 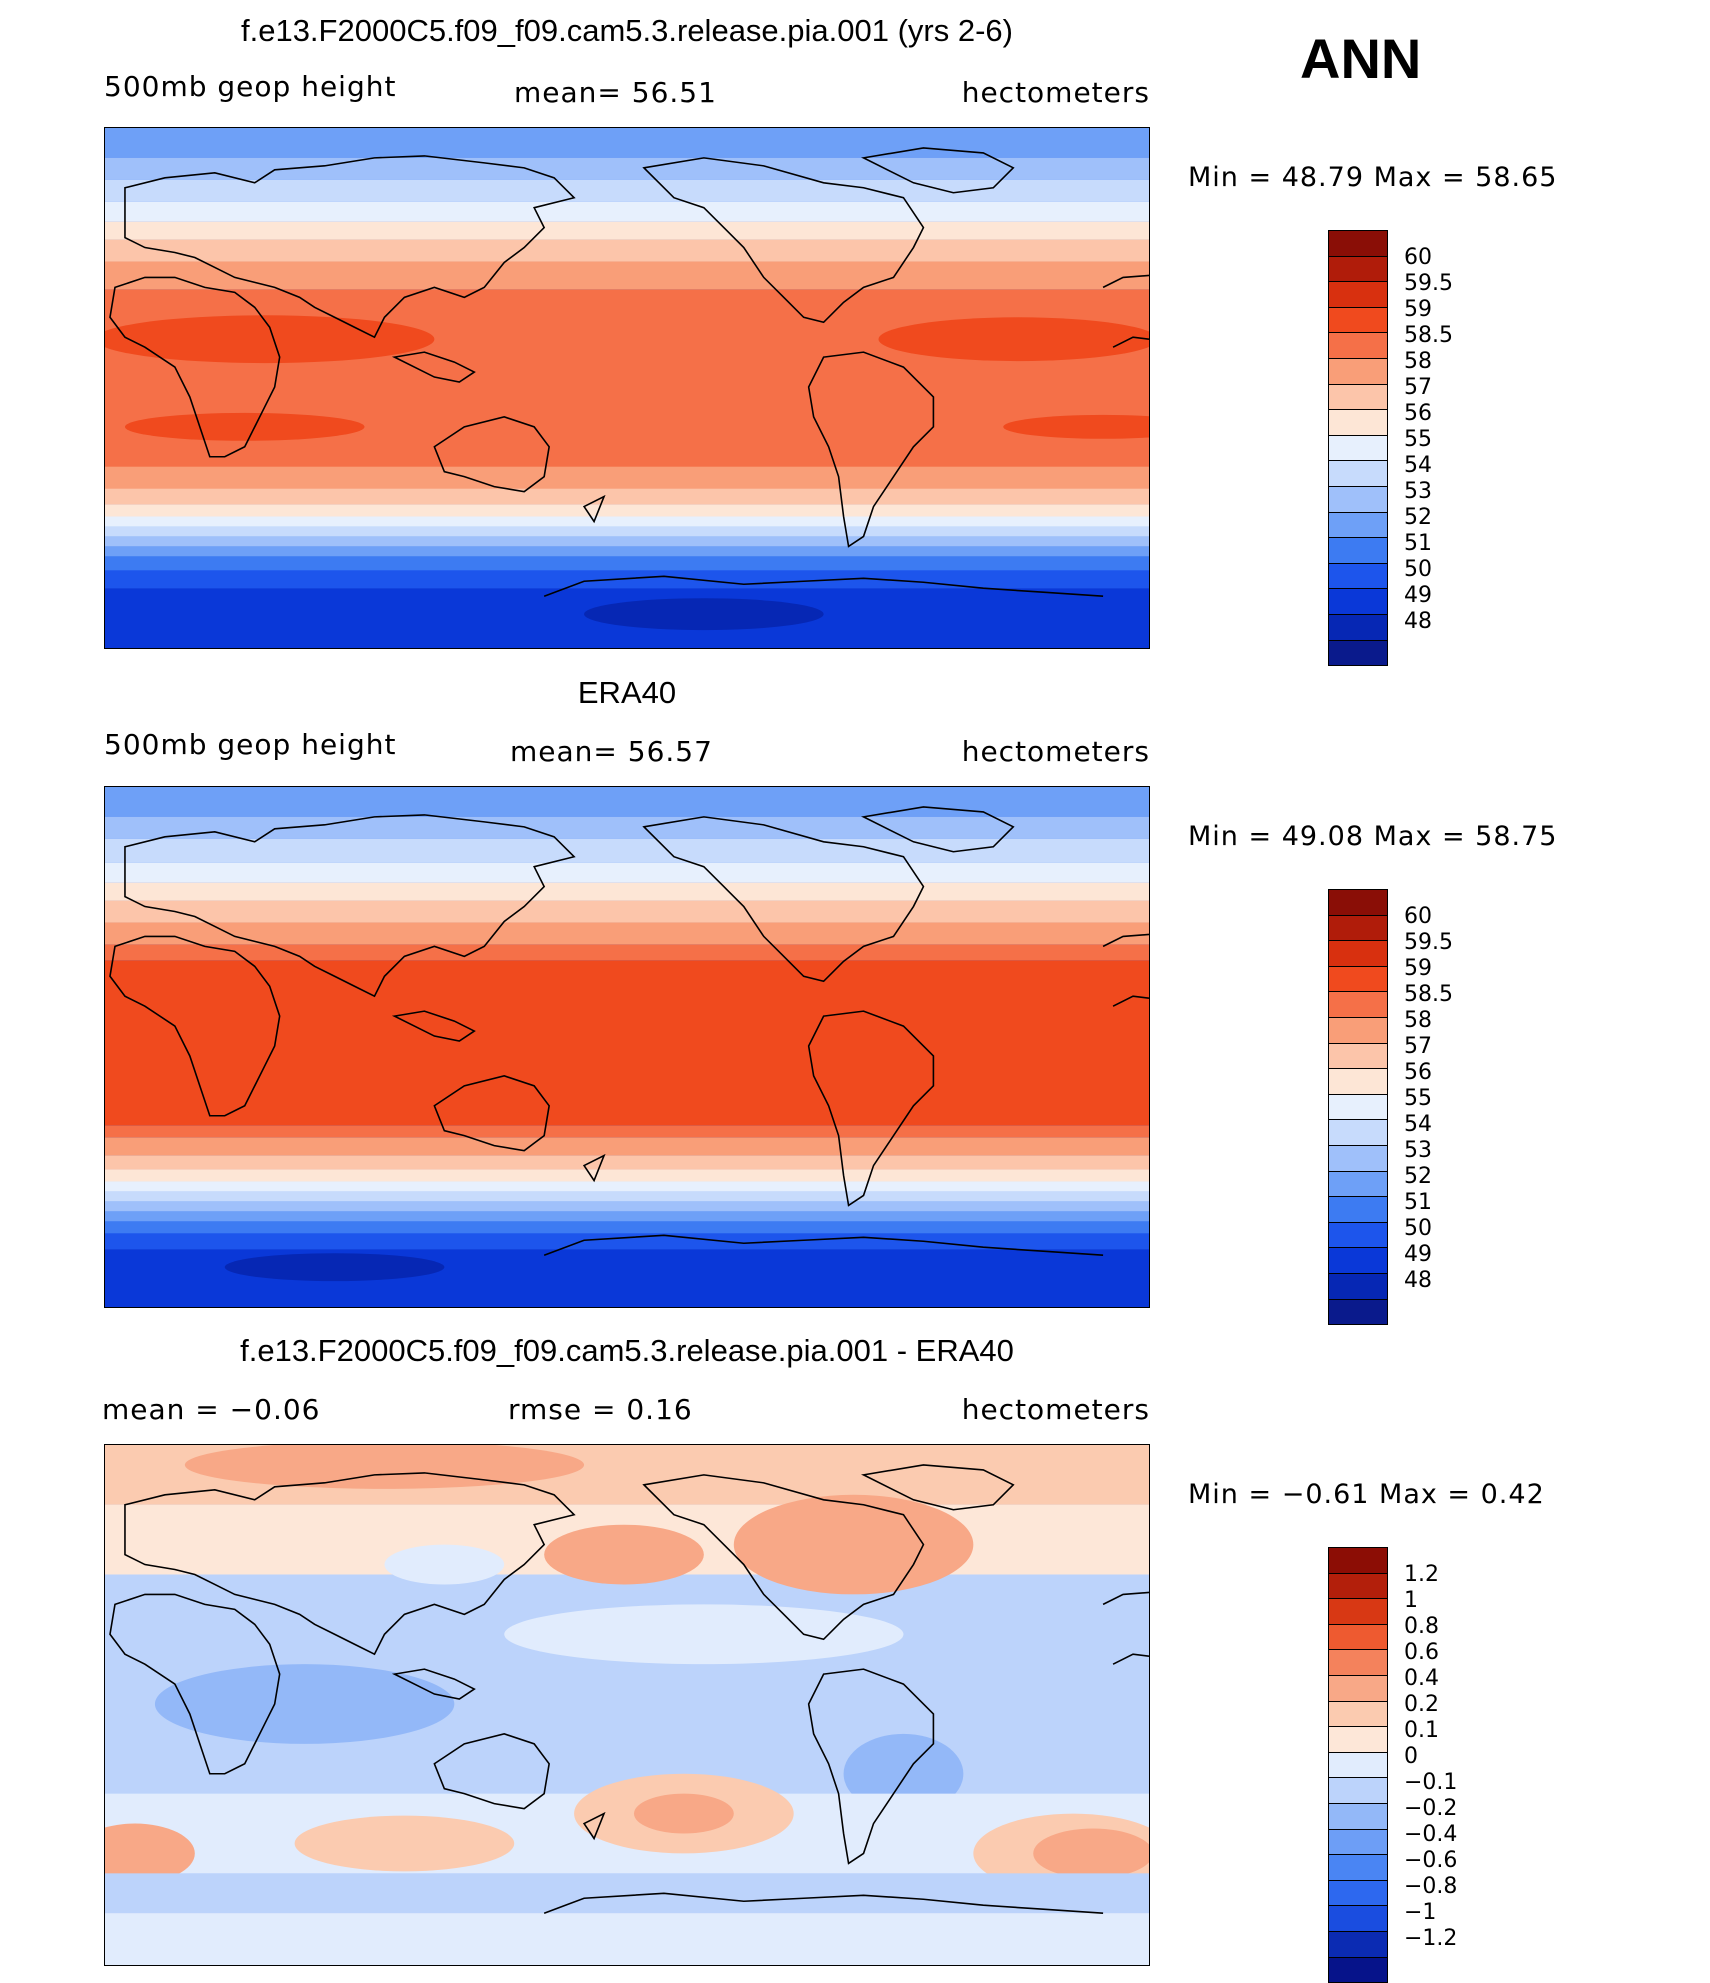 What do you see at coordinates (615, 92) in the screenshot?
I see `panel-1-mean-label: mean= 56.51` at bounding box center [615, 92].